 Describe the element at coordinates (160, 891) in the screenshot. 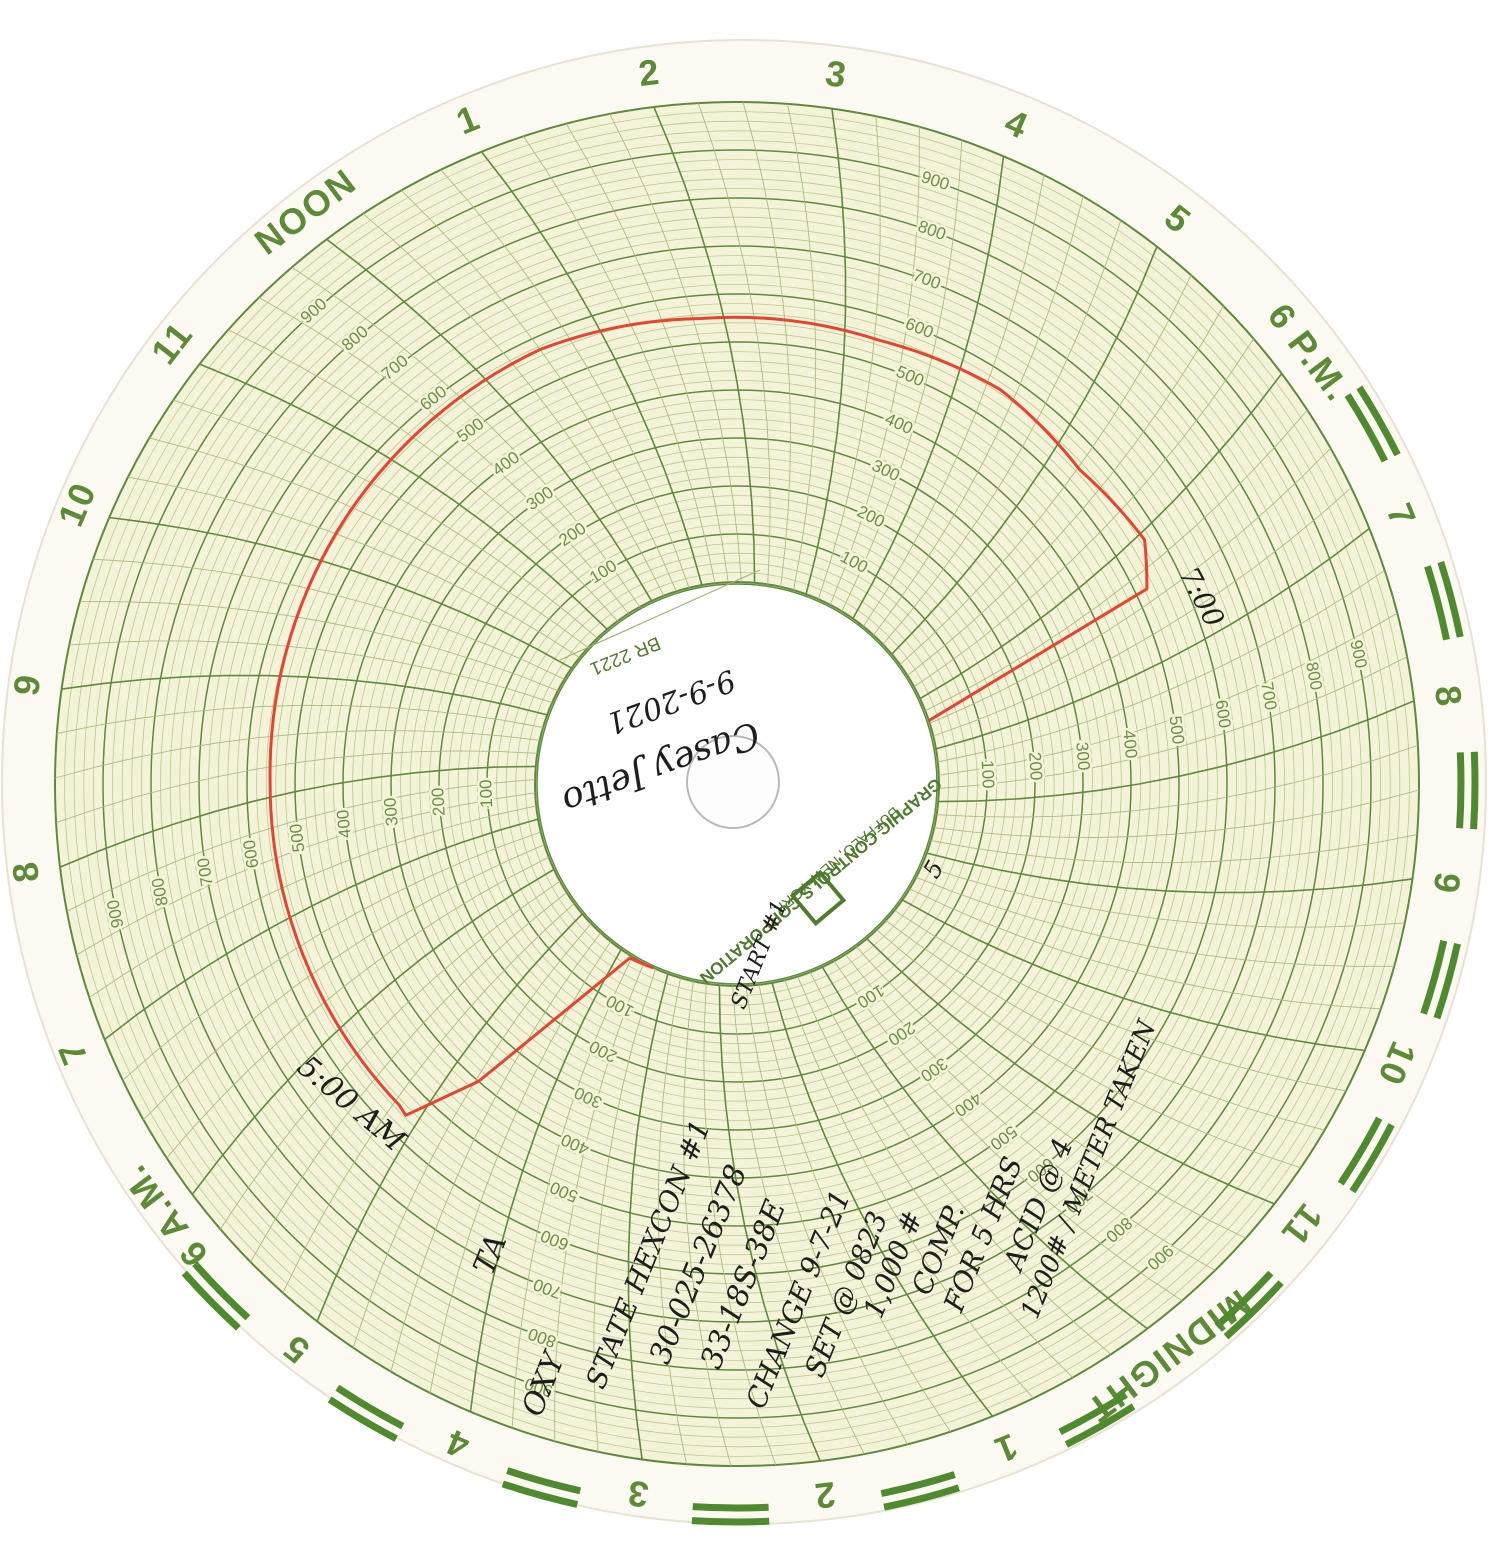

I see `scale-label: 800` at that location.